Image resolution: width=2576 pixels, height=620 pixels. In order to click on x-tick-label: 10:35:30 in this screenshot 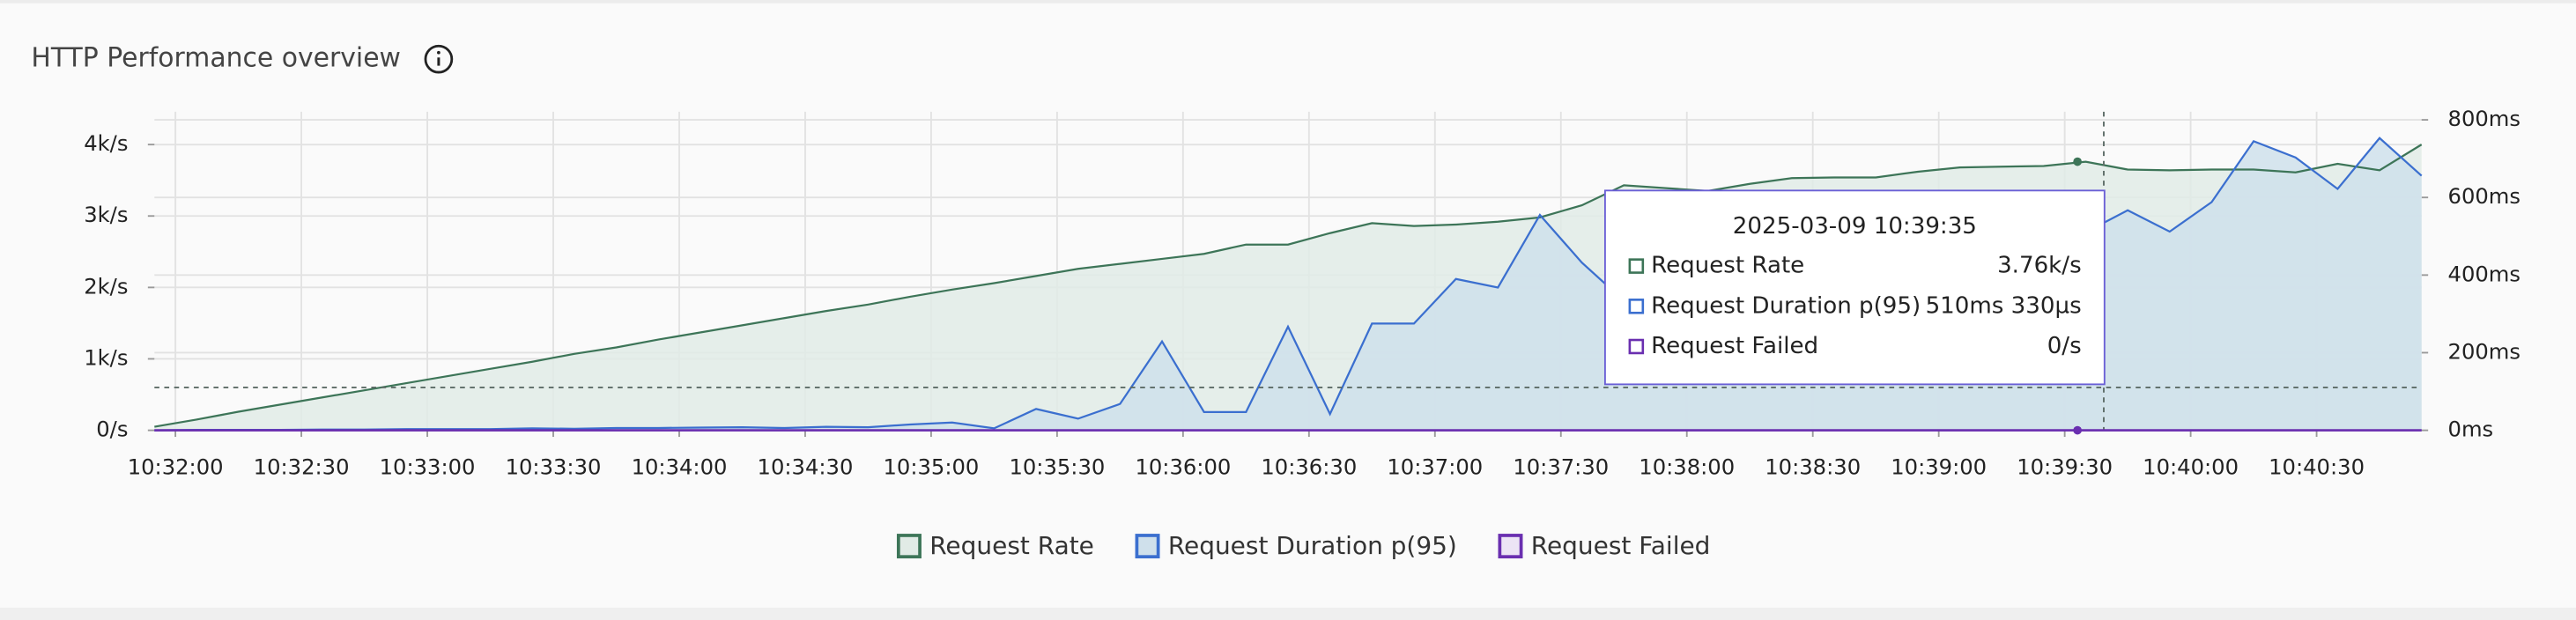, I will do `click(1057, 467)`.